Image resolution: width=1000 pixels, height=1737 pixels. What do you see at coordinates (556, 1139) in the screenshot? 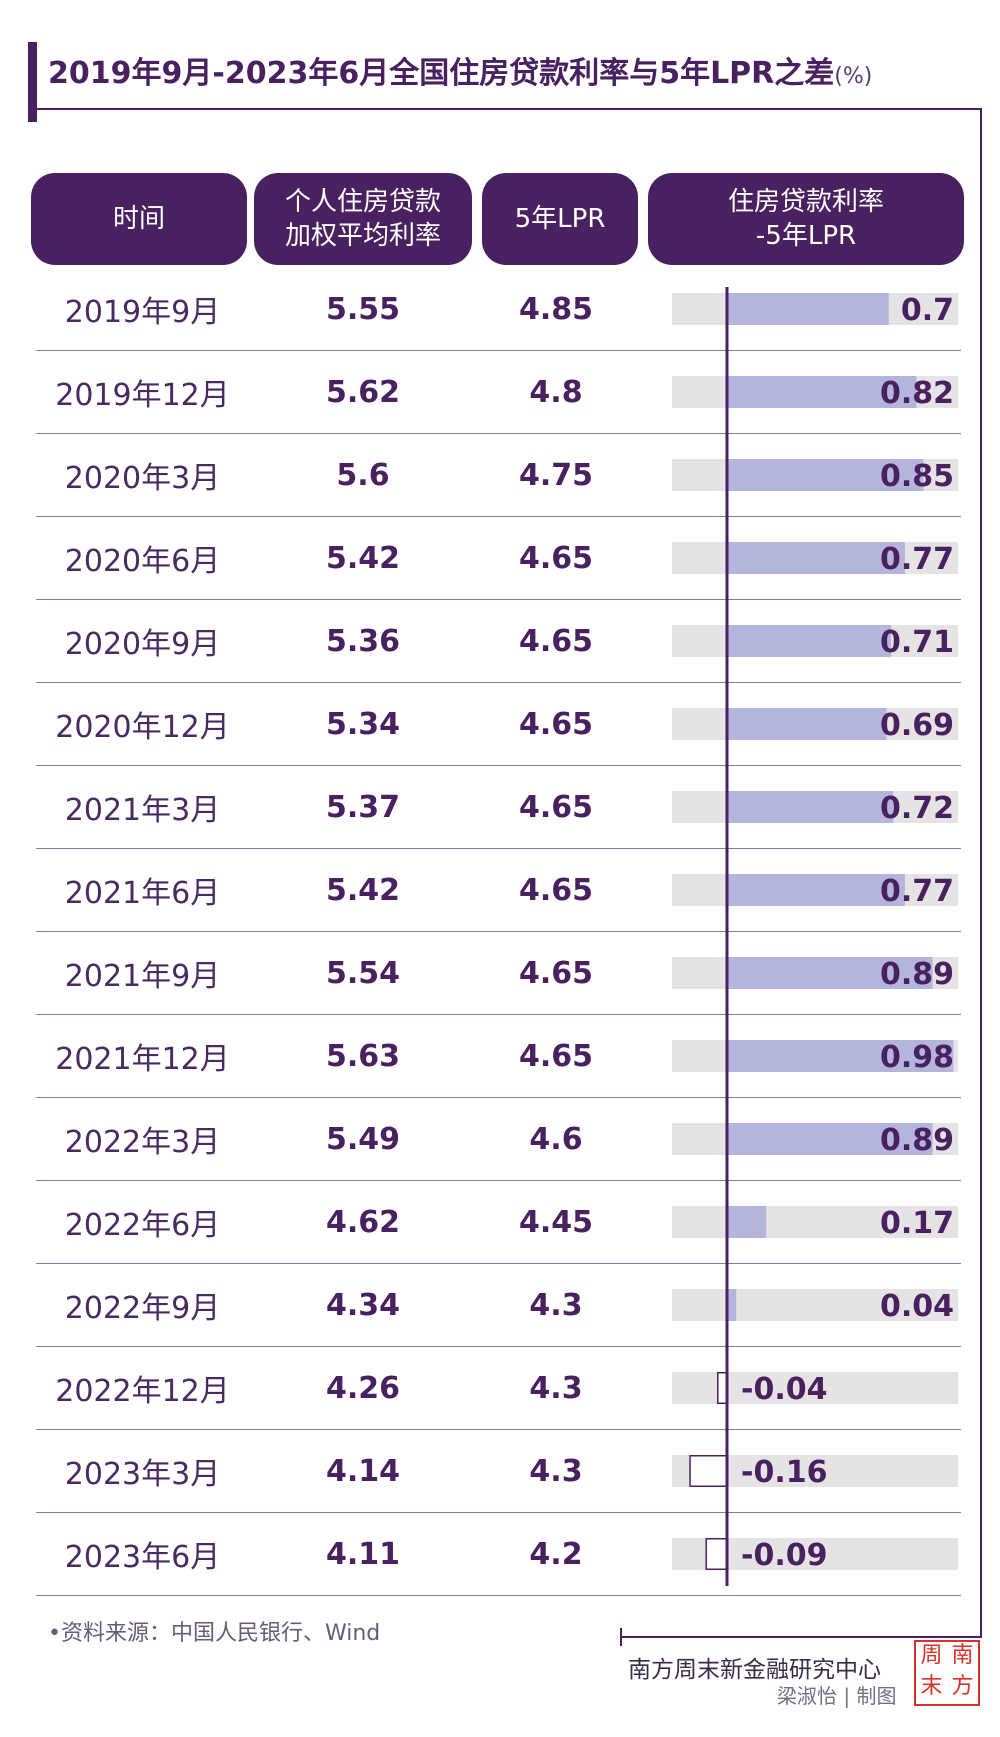
I see `row-lpr: 4.6` at bounding box center [556, 1139].